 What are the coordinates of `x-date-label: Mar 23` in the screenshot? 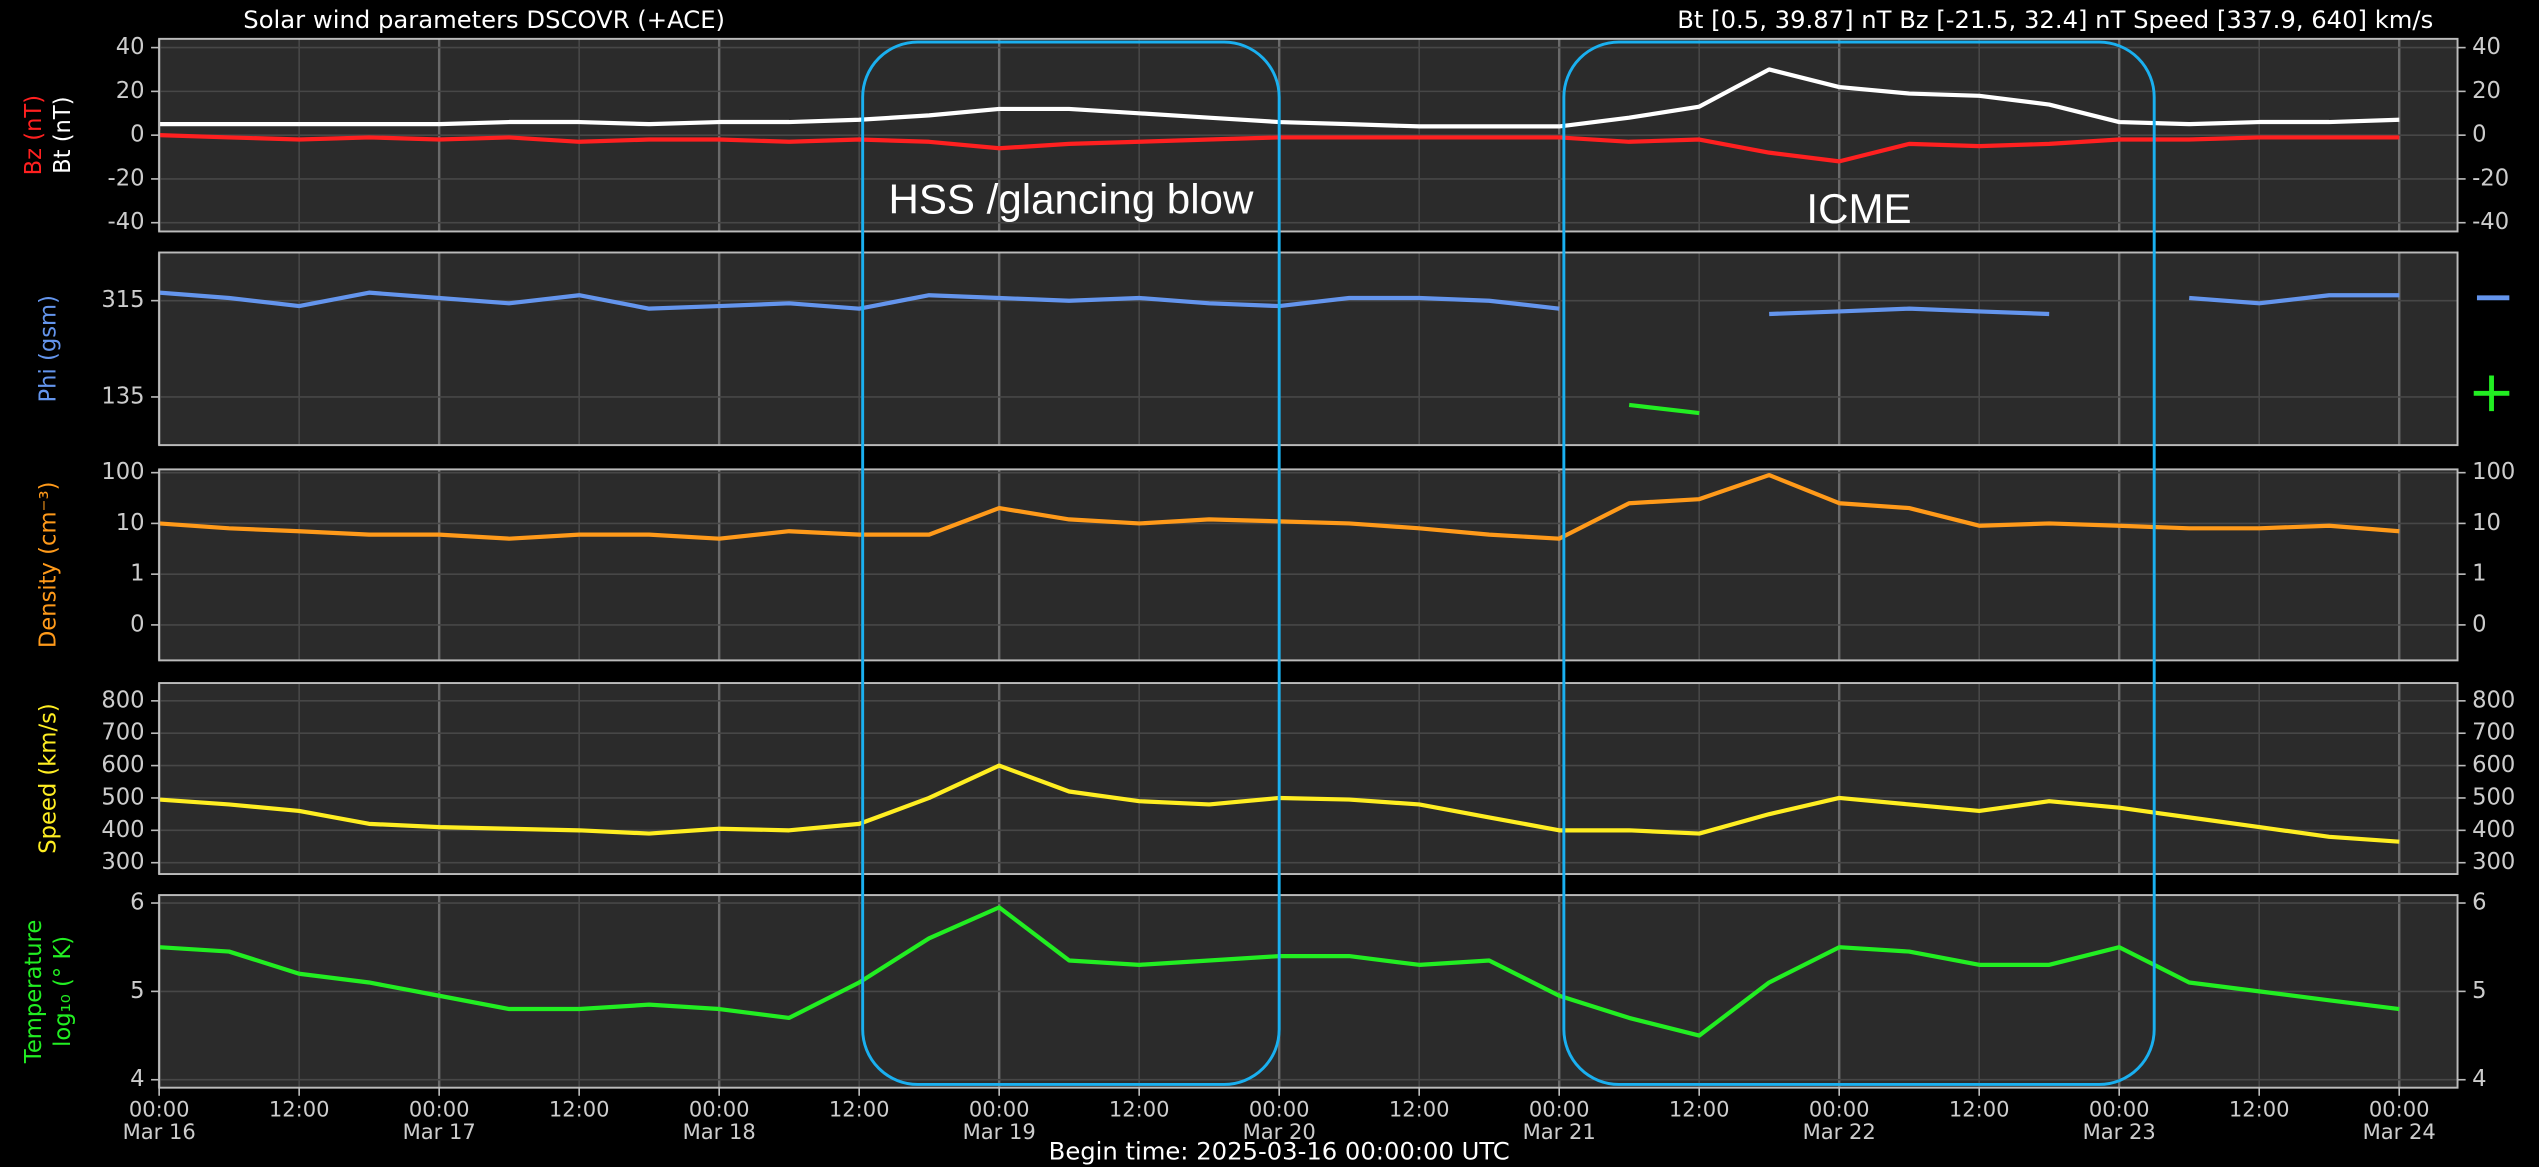 It's located at (2119, 1131).